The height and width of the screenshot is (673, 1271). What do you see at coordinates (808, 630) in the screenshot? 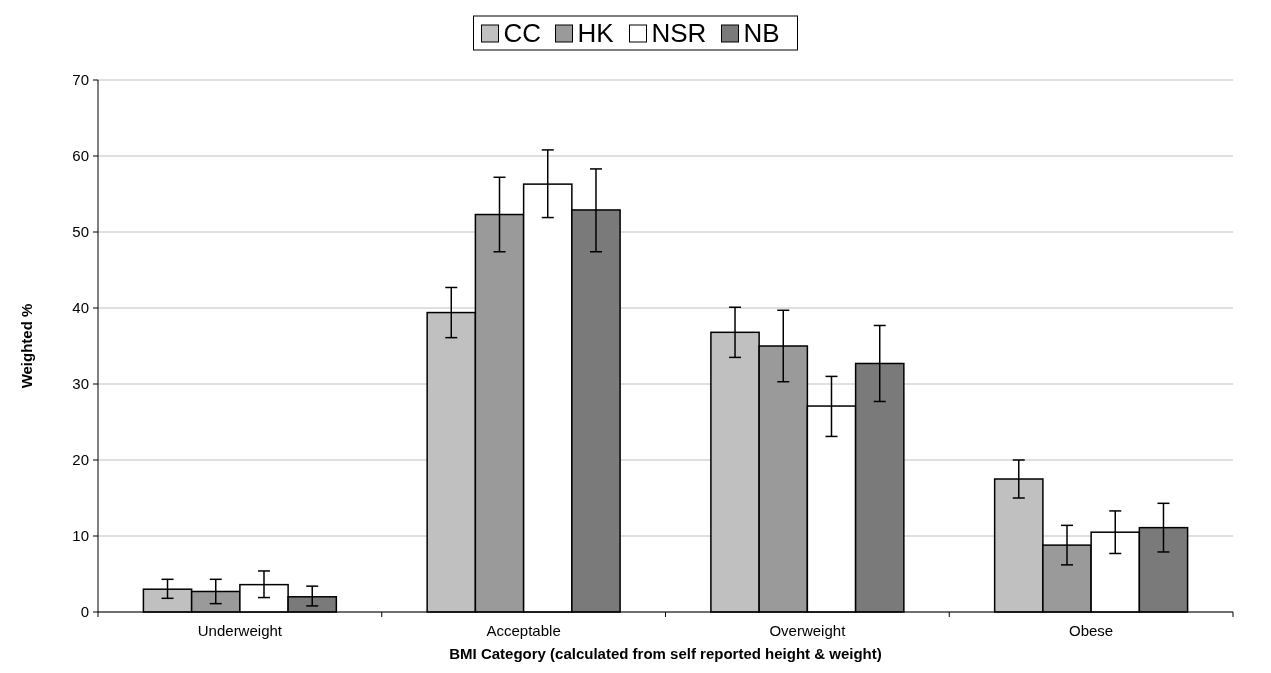
I see `x-tick-label: Overweight` at bounding box center [808, 630].